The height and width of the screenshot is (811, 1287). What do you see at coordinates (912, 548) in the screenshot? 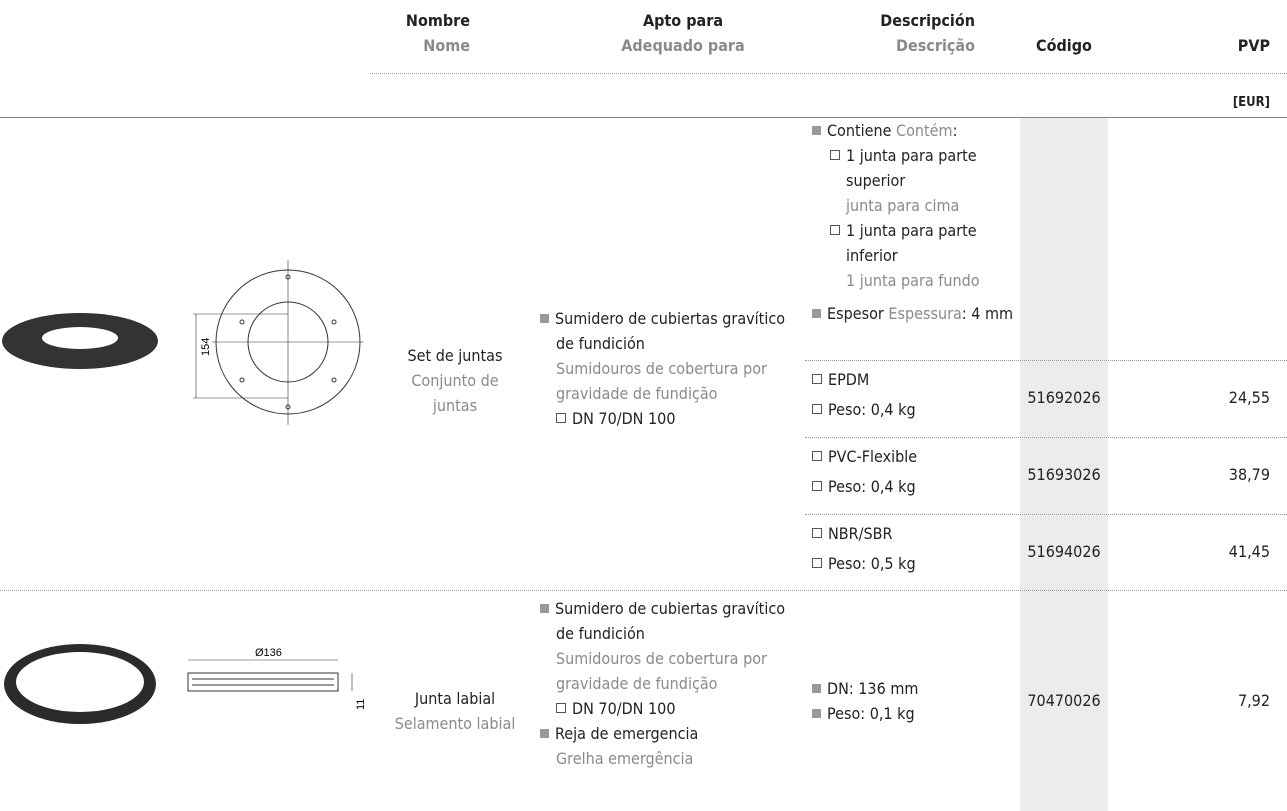
I see `variant-desc: NBR/SBR Peso: 0,5 kg` at bounding box center [912, 548].